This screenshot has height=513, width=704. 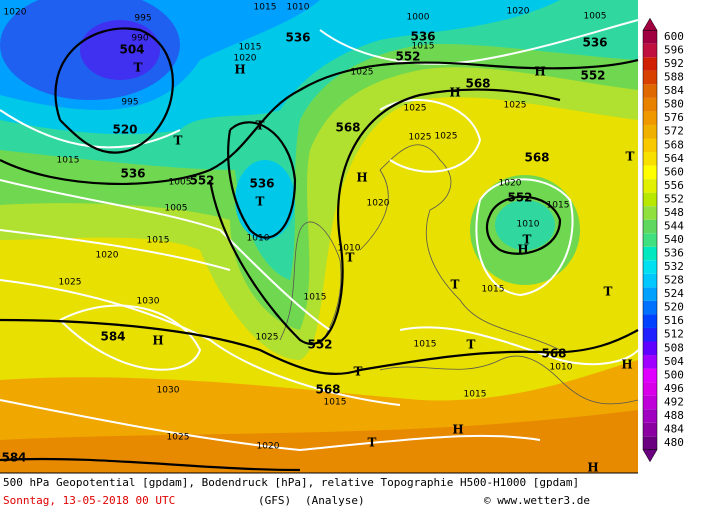 What do you see at coordinates (139, 39) in the screenshot?
I see `map-label: 990` at bounding box center [139, 39].